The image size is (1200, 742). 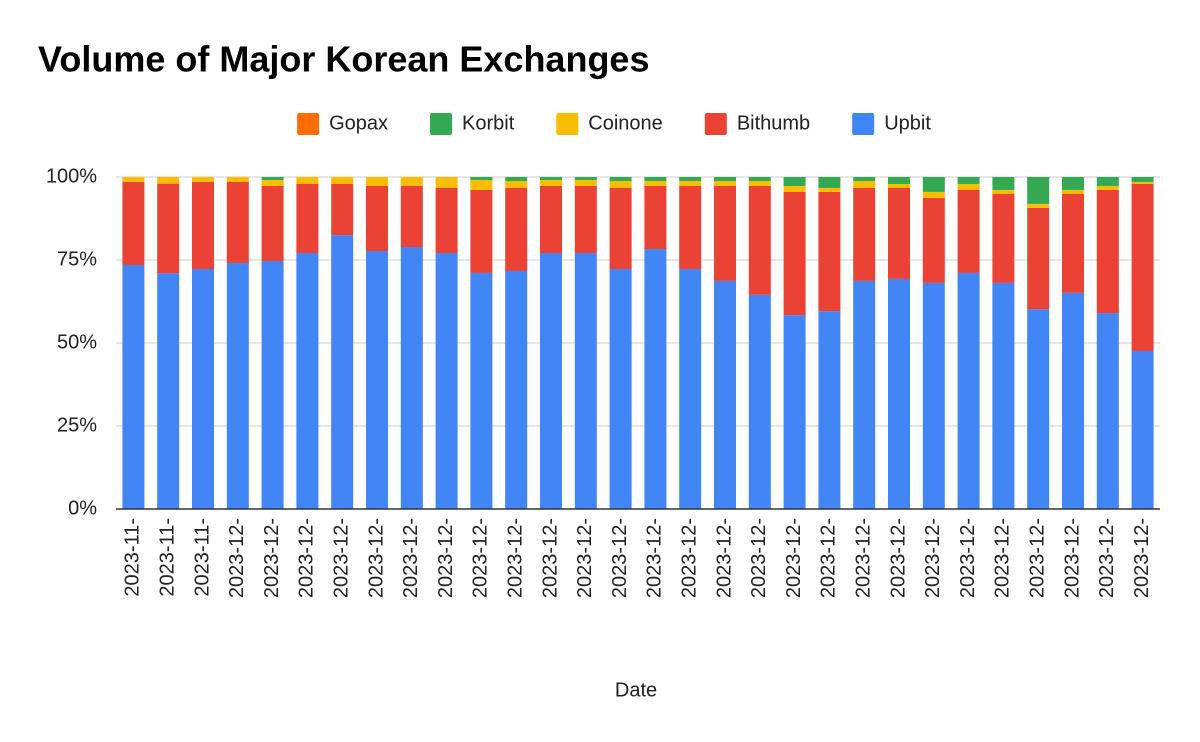 I want to click on legend-label: Gopax, so click(x=358, y=123).